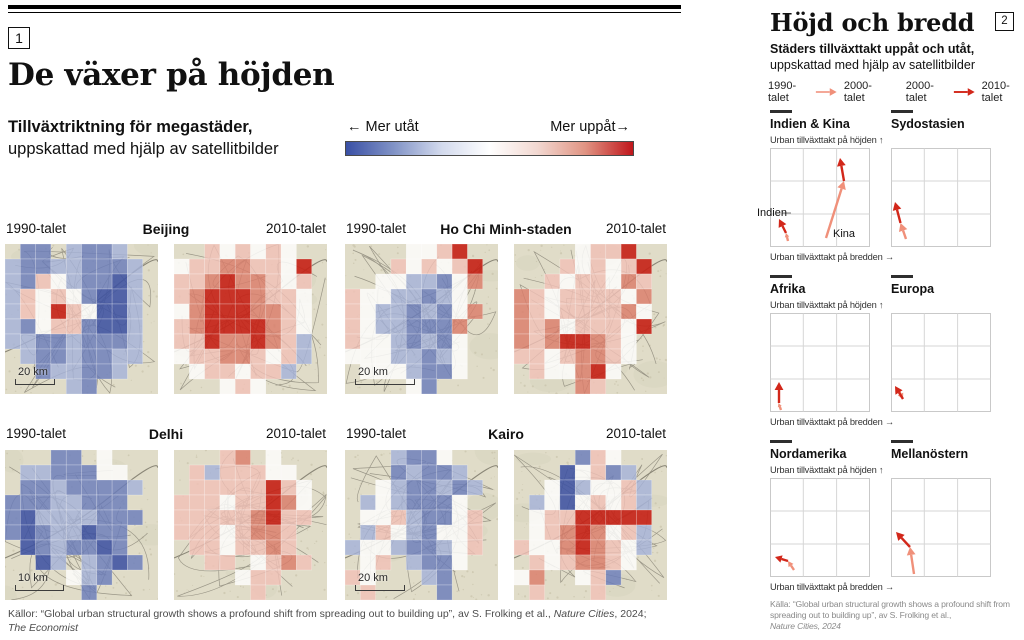 This screenshot has height=640, width=1024. Describe the element at coordinates (19, 38) in the screenshot. I see `panel1-number-box: 1` at that location.